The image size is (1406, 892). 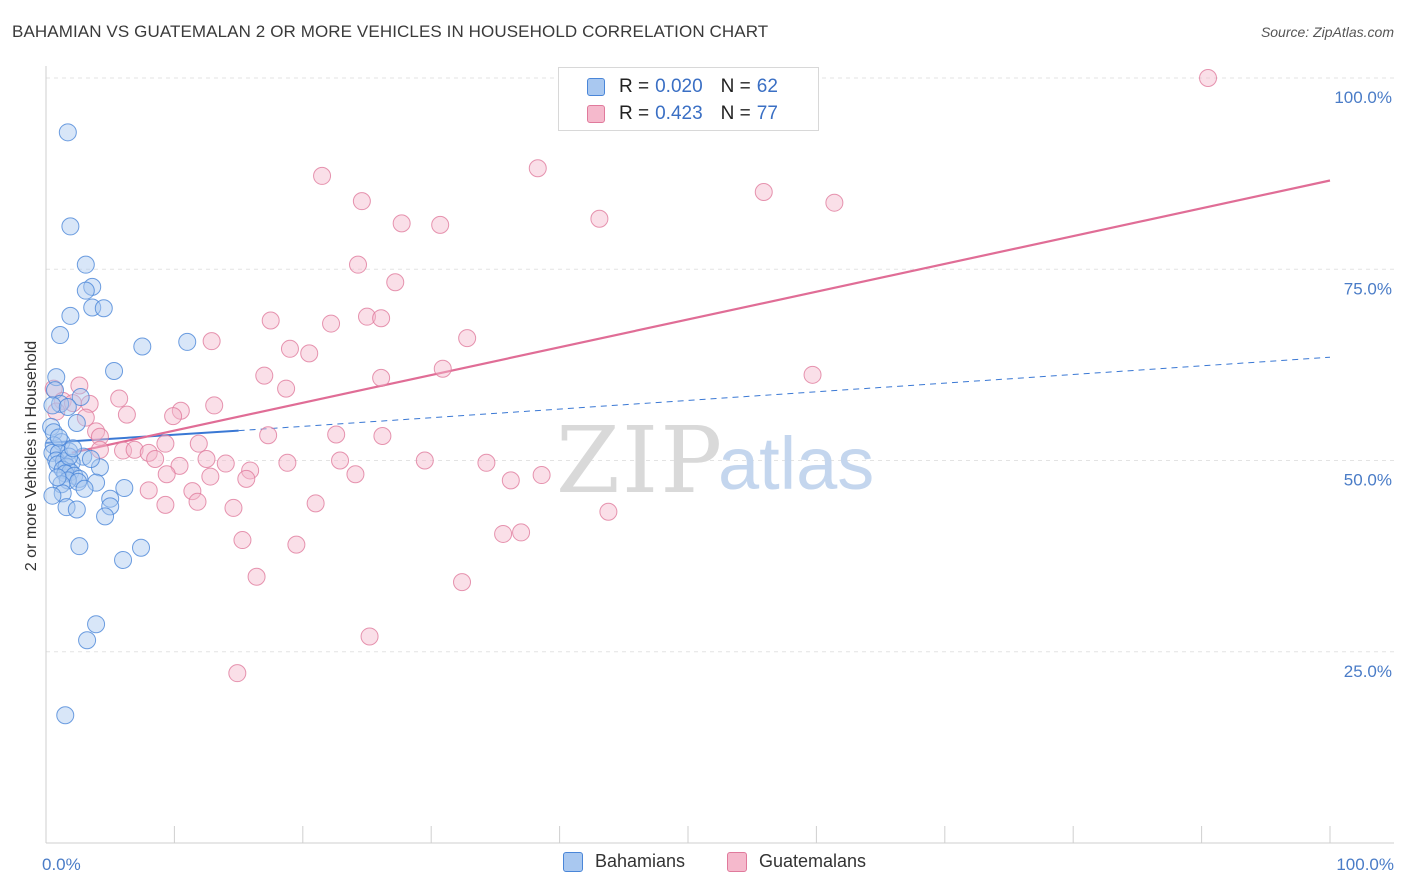 What do you see at coordinates (796, 463) in the screenshot?
I see `watermark-atlas: atlas` at bounding box center [796, 463].